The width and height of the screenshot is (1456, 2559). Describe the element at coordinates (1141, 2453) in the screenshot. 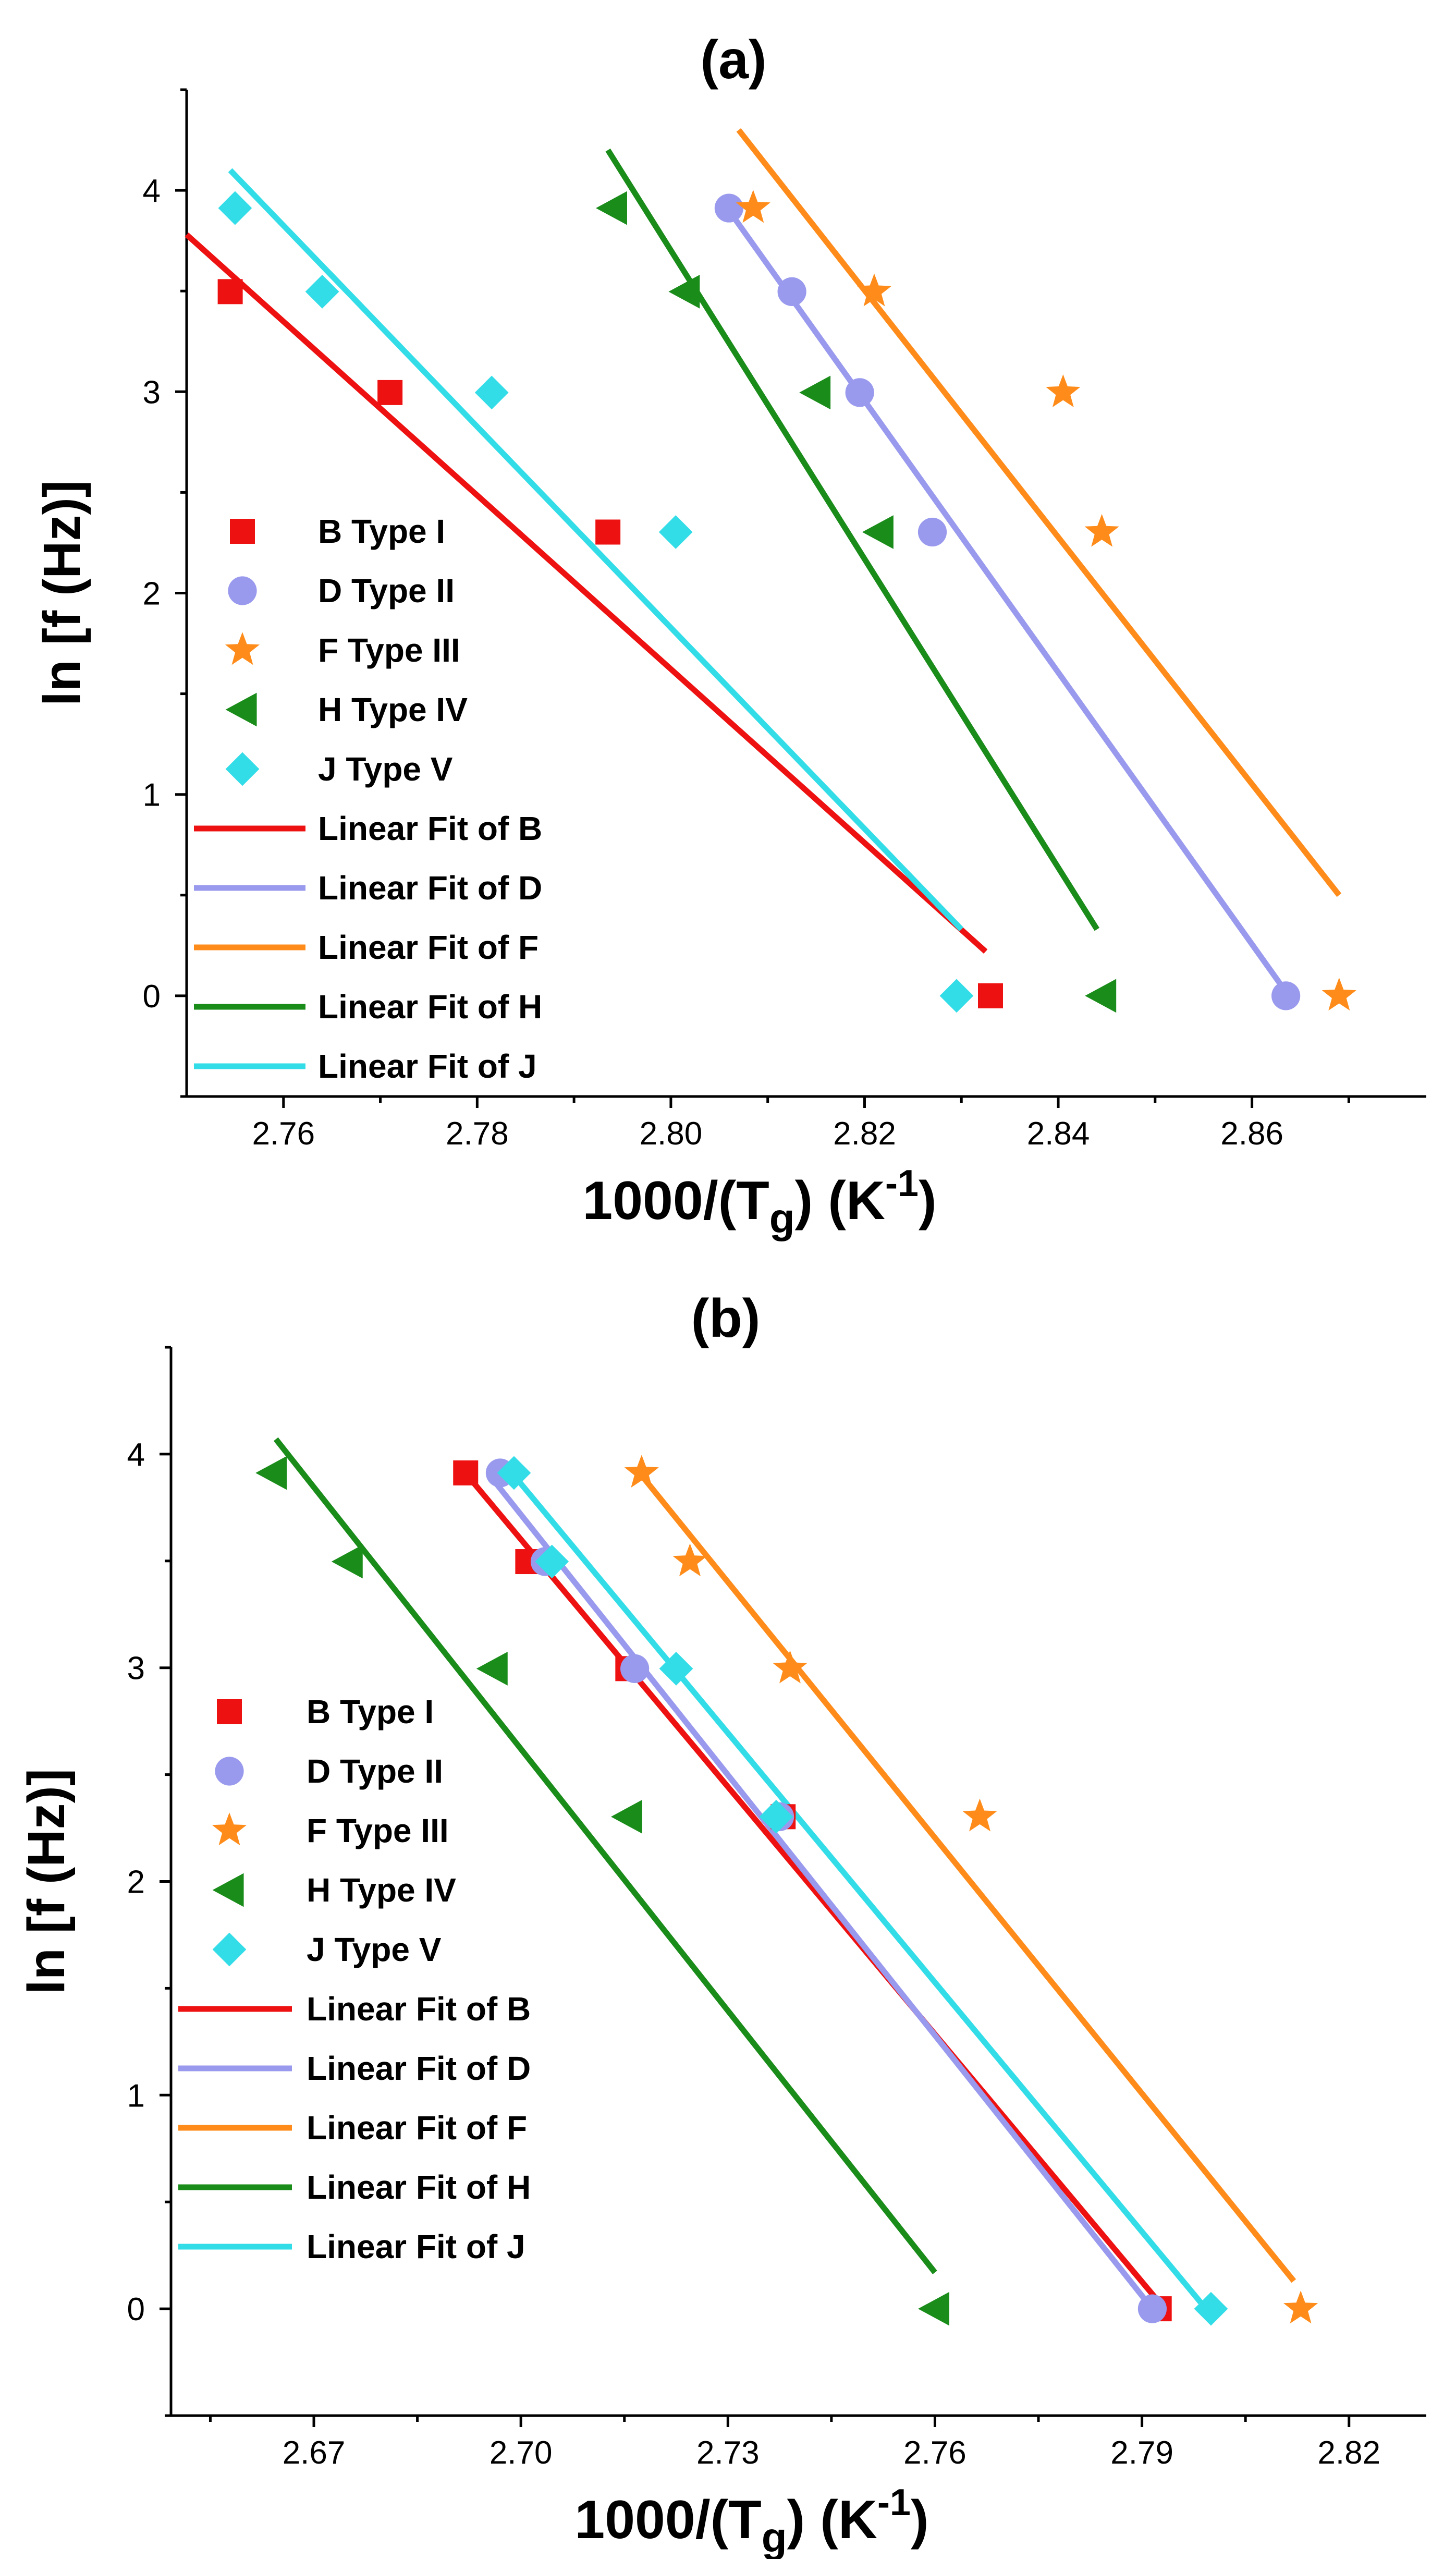

I see `x-tick-label: 2.79` at that location.